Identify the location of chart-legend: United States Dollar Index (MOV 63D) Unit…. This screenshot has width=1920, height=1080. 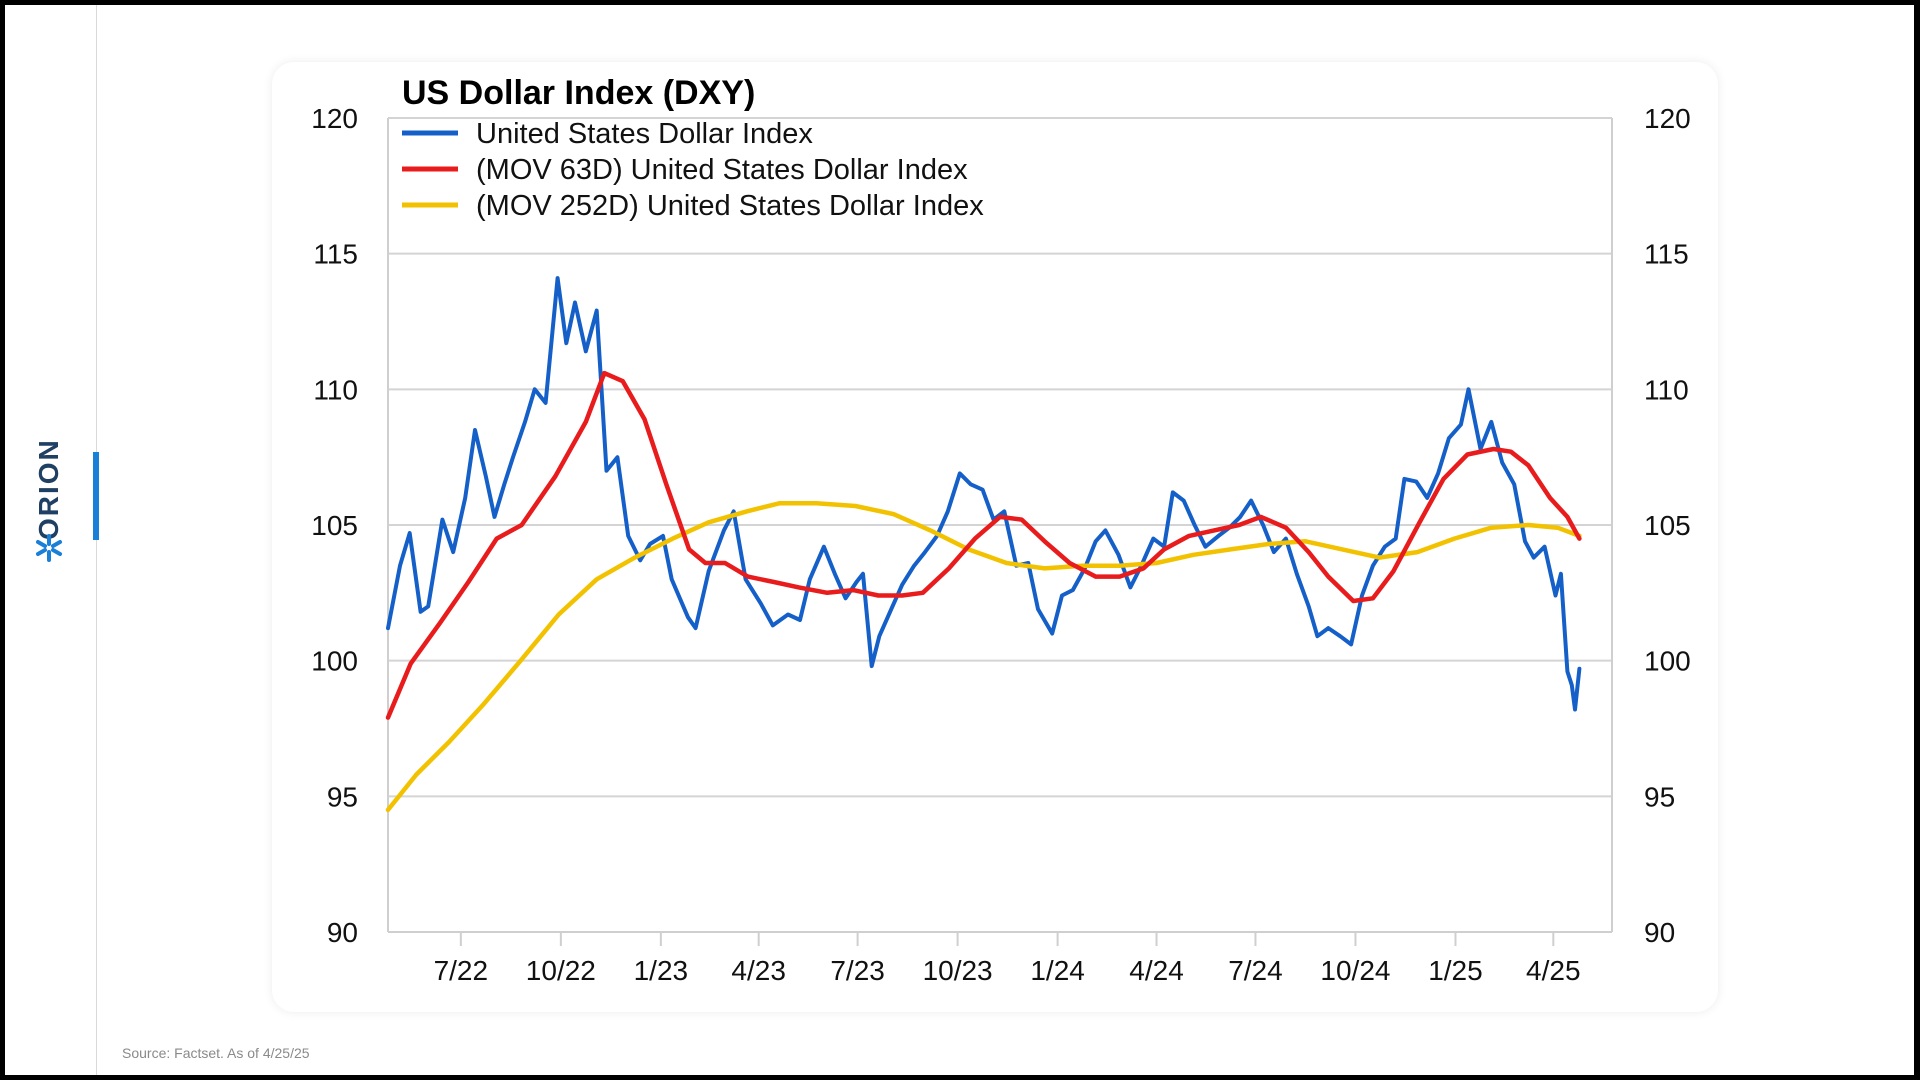
(693, 170).